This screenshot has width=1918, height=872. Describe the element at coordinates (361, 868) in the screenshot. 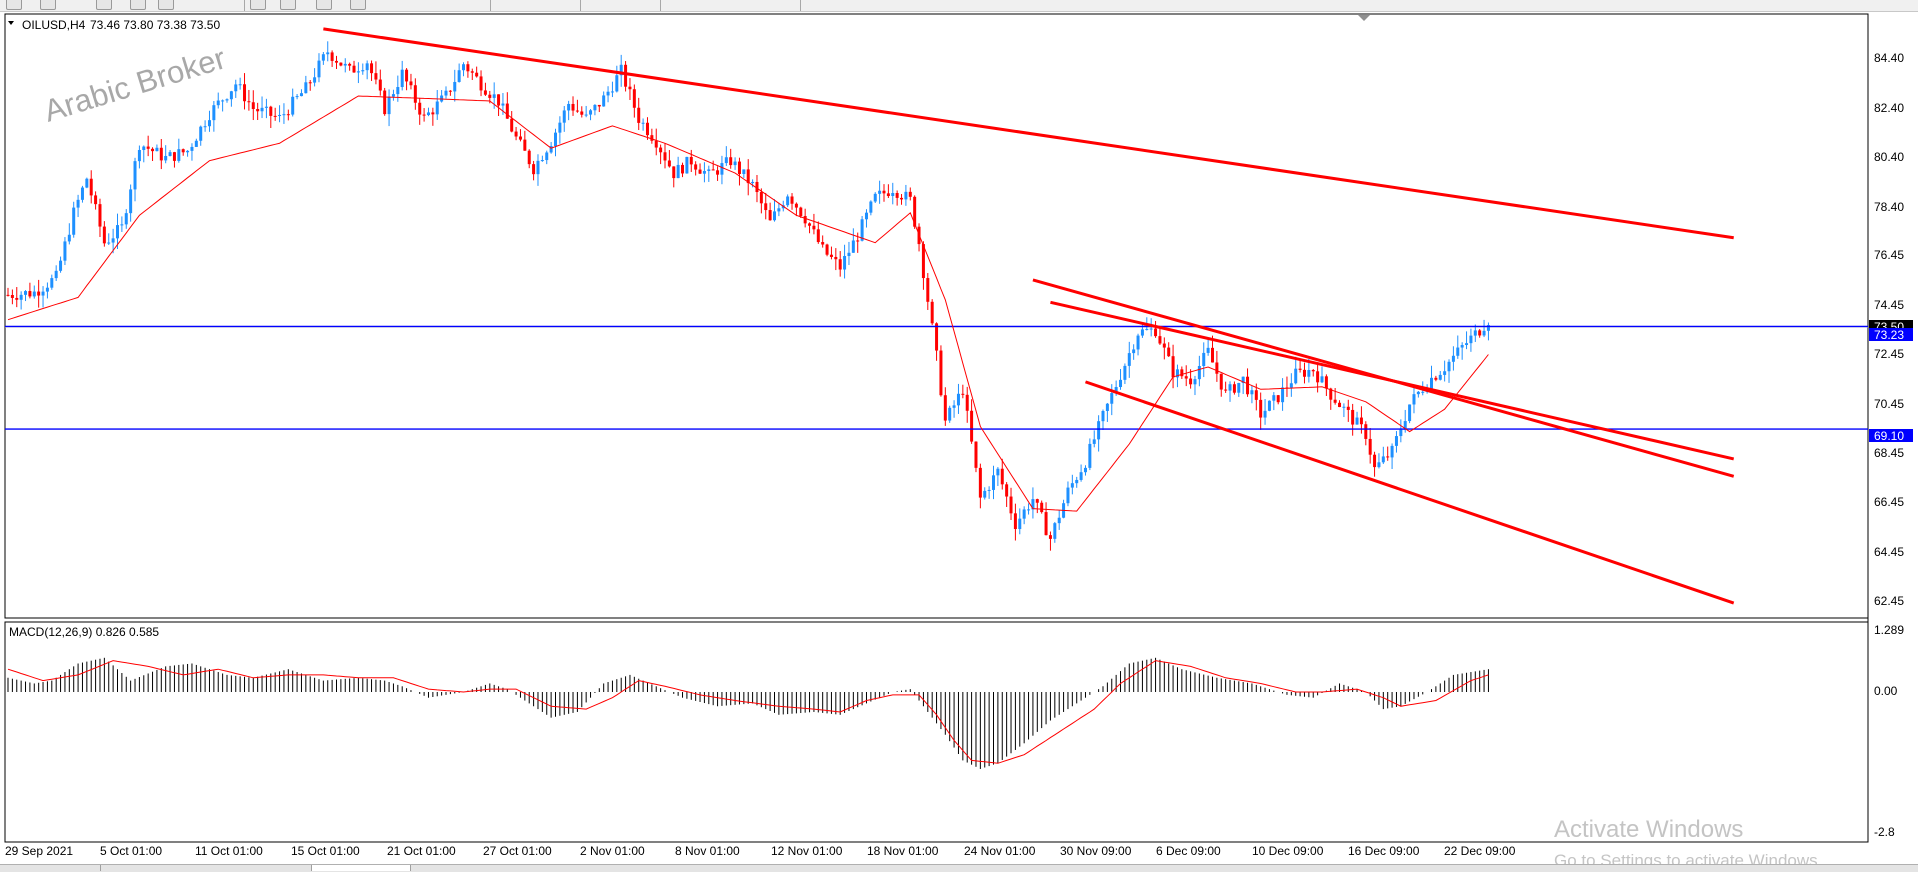

I see `chart-tab-active` at that location.